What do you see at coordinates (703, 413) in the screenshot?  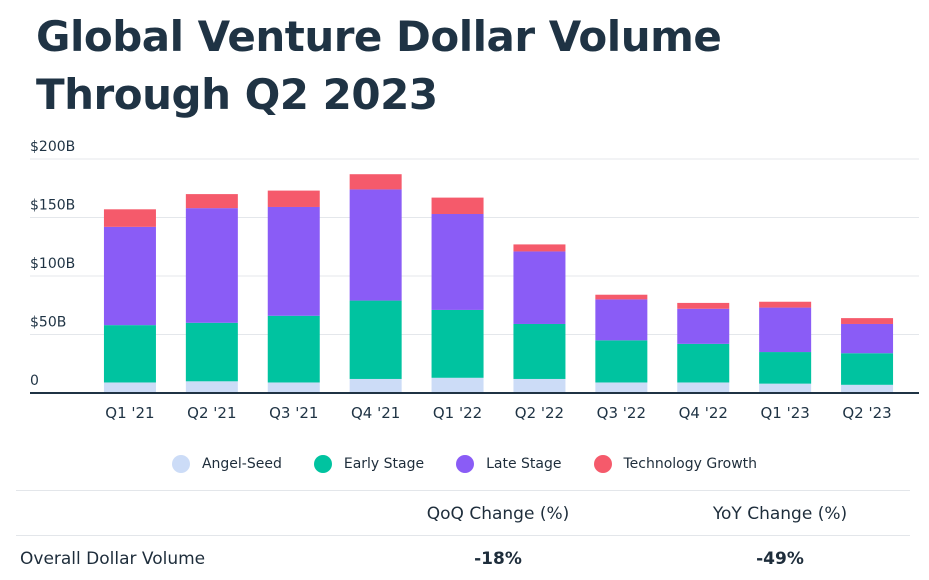 I see `x-tick-label: Q4 '22` at bounding box center [703, 413].